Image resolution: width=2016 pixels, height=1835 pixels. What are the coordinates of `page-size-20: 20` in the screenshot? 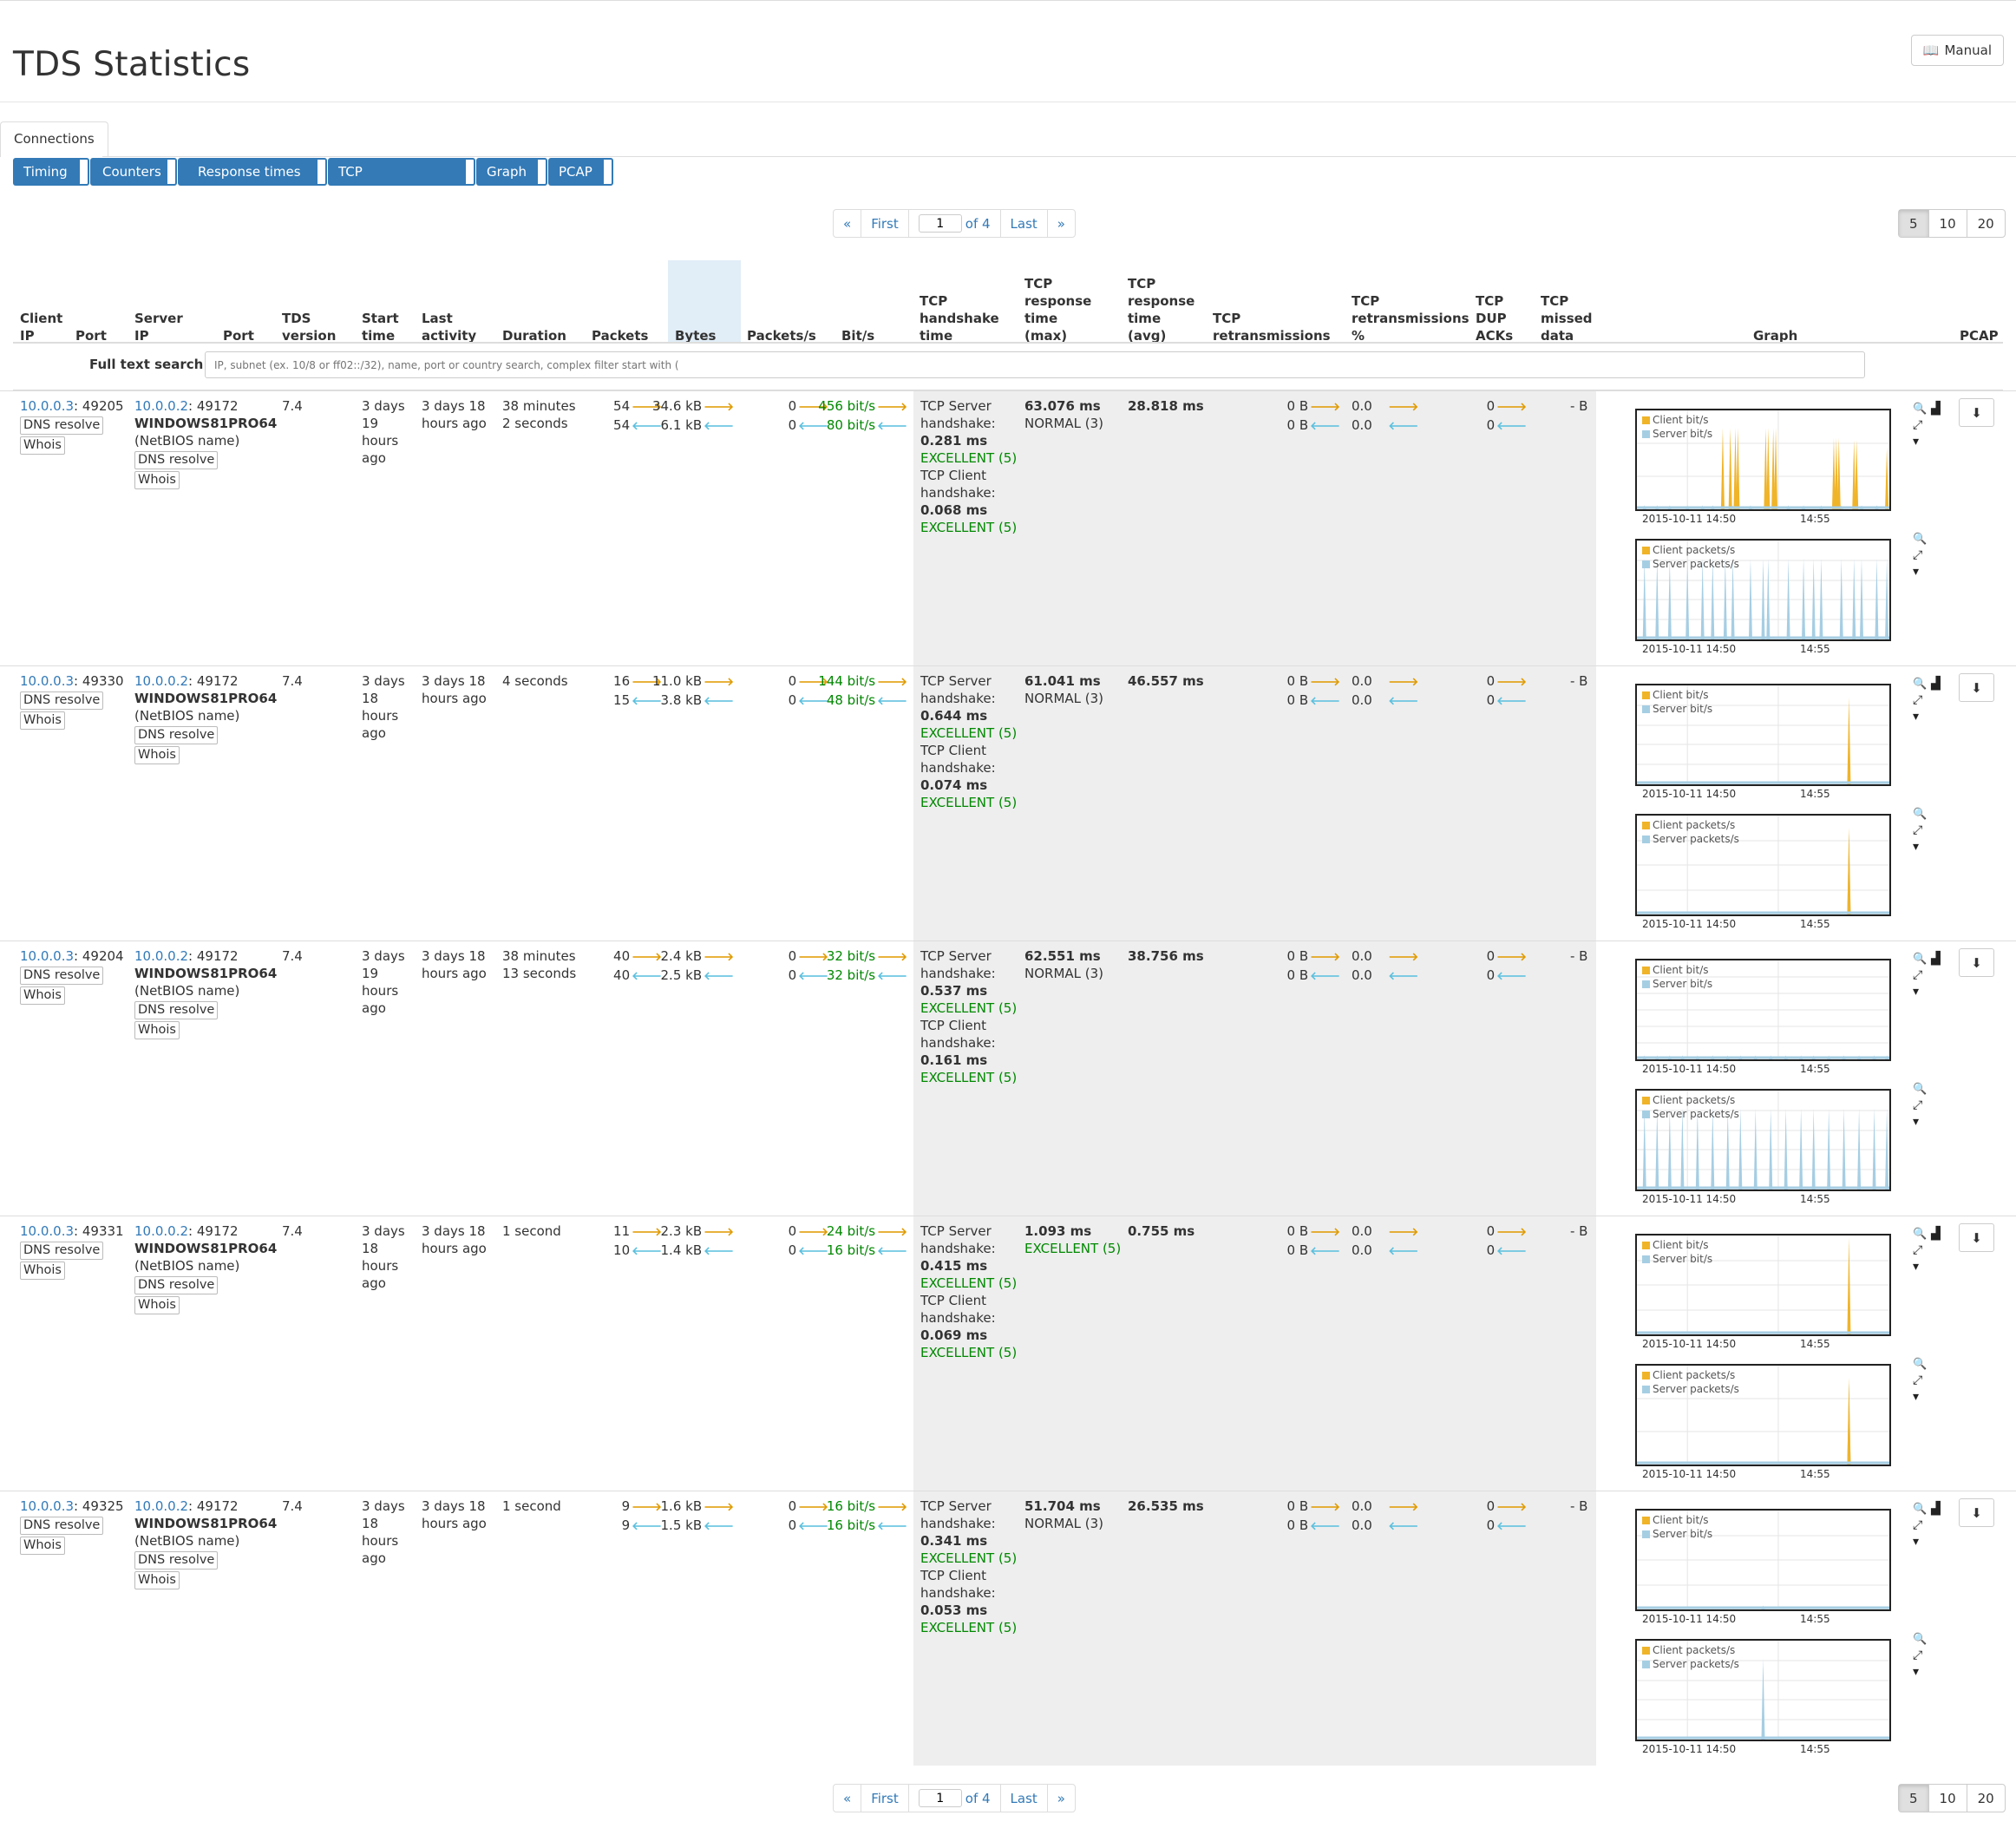 It's located at (1985, 1798).